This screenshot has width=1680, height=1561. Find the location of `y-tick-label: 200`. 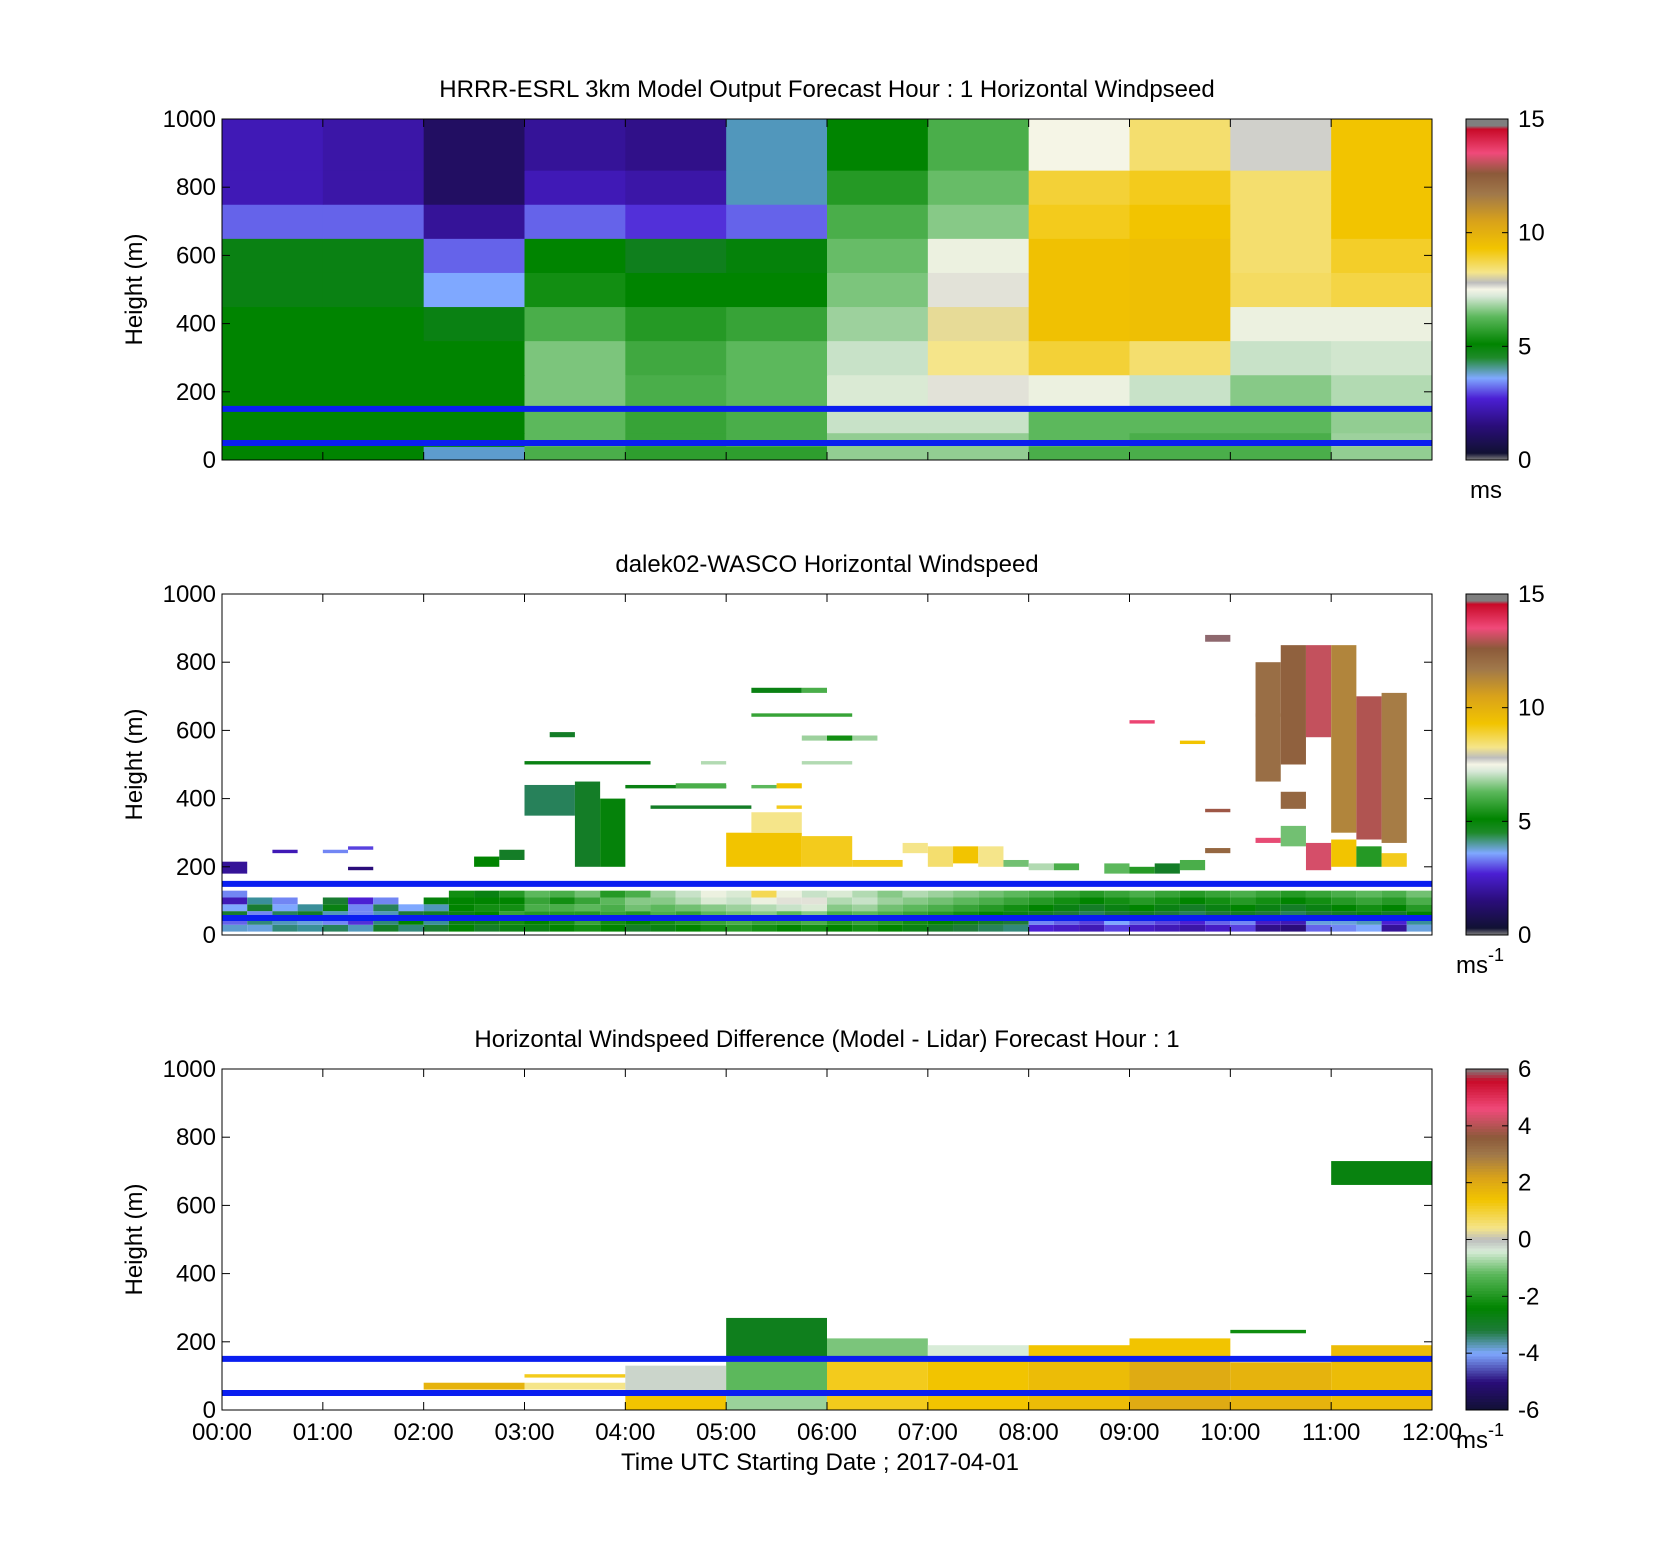

y-tick-label: 200 is located at coordinates (196, 867).